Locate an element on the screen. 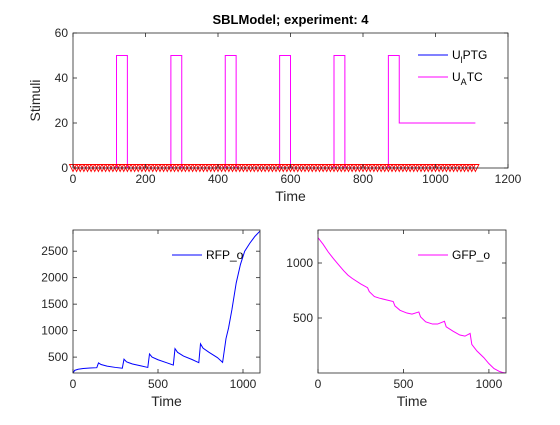  legend: RFP_o is located at coordinates (208, 255).